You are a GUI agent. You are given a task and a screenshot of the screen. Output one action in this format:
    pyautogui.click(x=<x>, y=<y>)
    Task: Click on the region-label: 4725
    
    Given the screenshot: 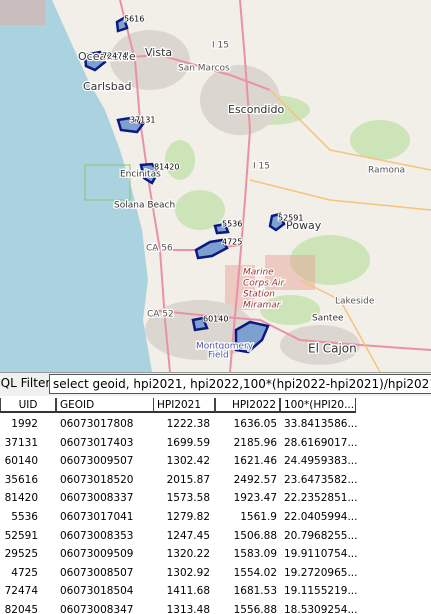 What is the action you would take?
    pyautogui.click(x=232, y=242)
    